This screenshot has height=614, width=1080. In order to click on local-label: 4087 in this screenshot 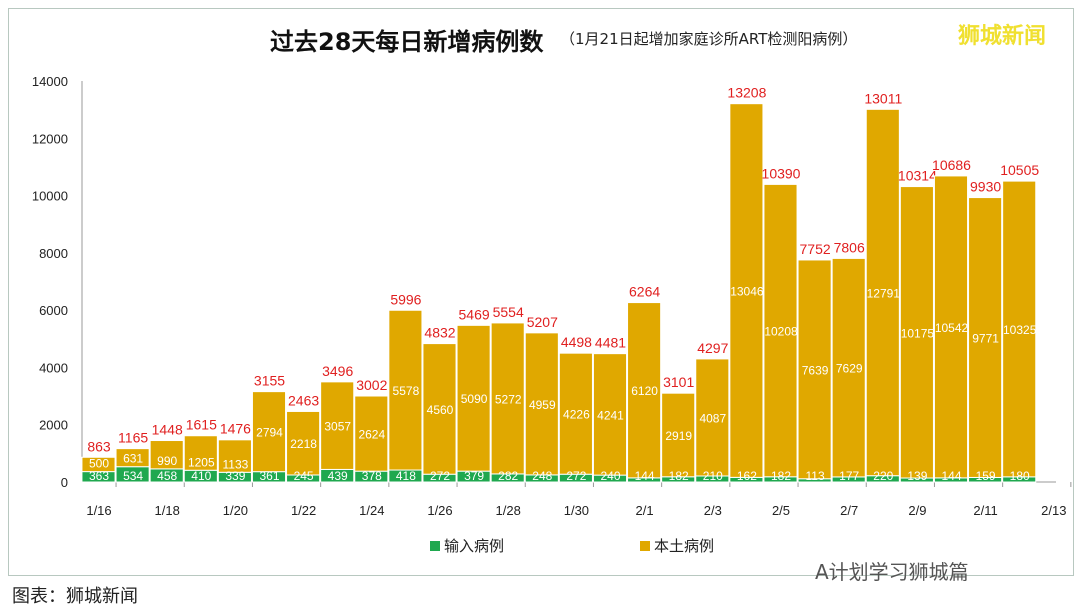, I will do `click(712, 418)`.